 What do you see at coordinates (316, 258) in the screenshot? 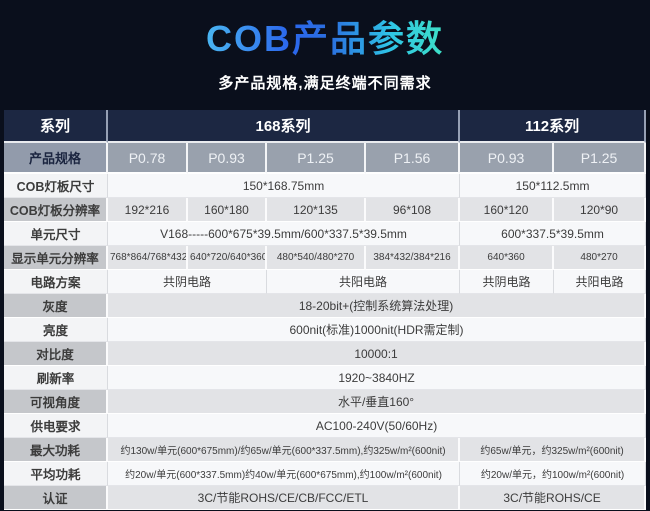
I see `value-cell: 480*540/480*270` at bounding box center [316, 258].